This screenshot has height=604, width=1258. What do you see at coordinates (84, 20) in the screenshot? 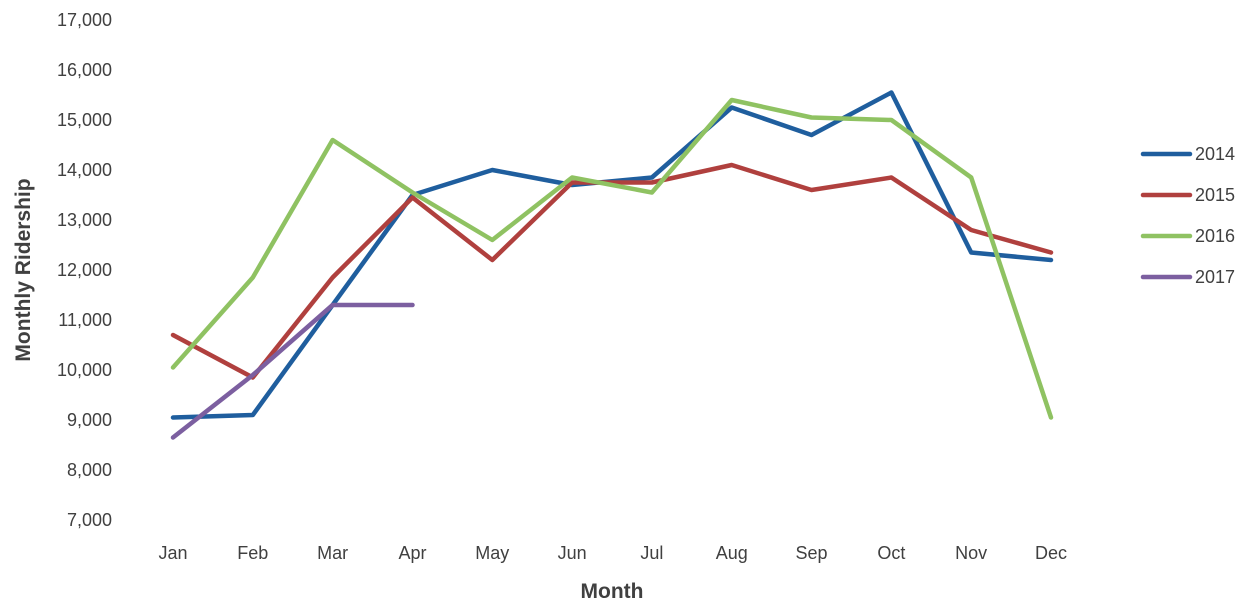
I see `y-tick-label: 17,000` at bounding box center [84, 20].